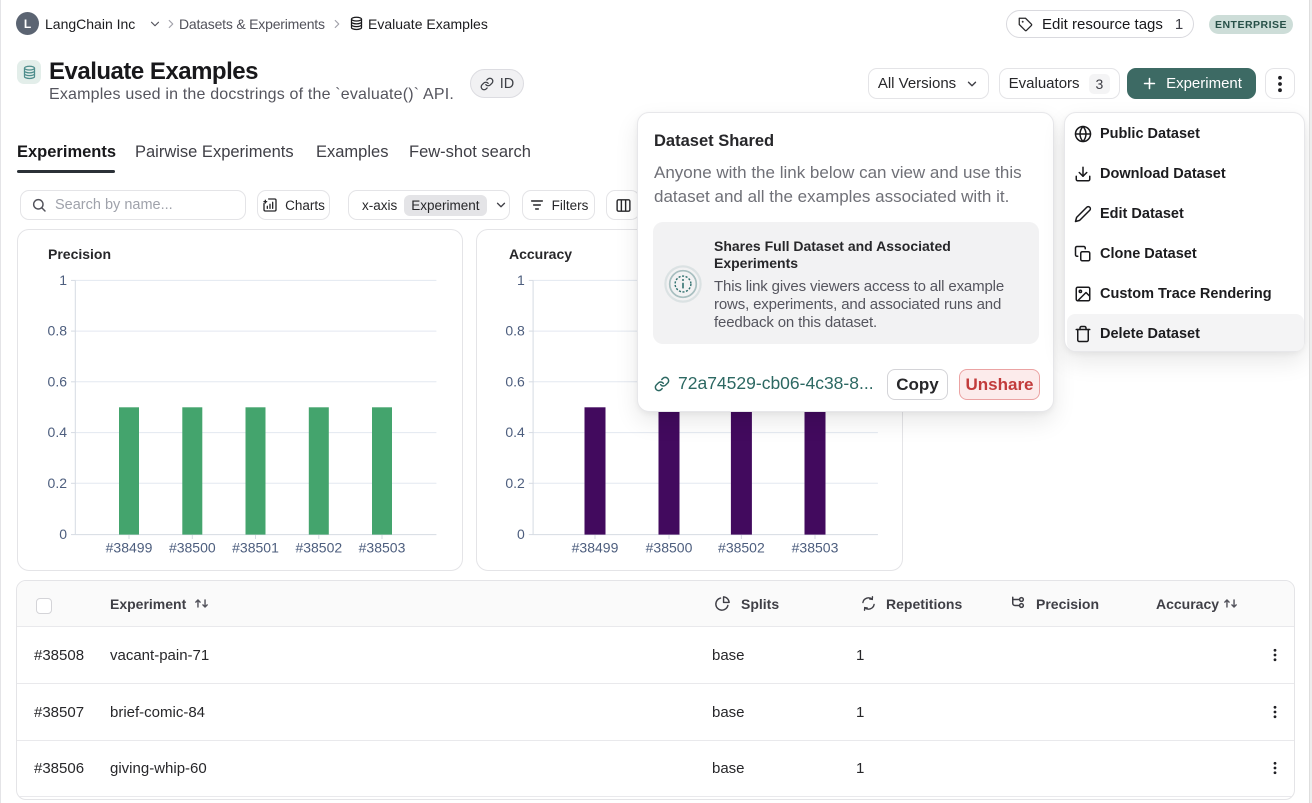 This screenshot has height=803, width=1312. Describe the element at coordinates (255, 548) in the screenshot. I see `svg-text: #38501` at that location.